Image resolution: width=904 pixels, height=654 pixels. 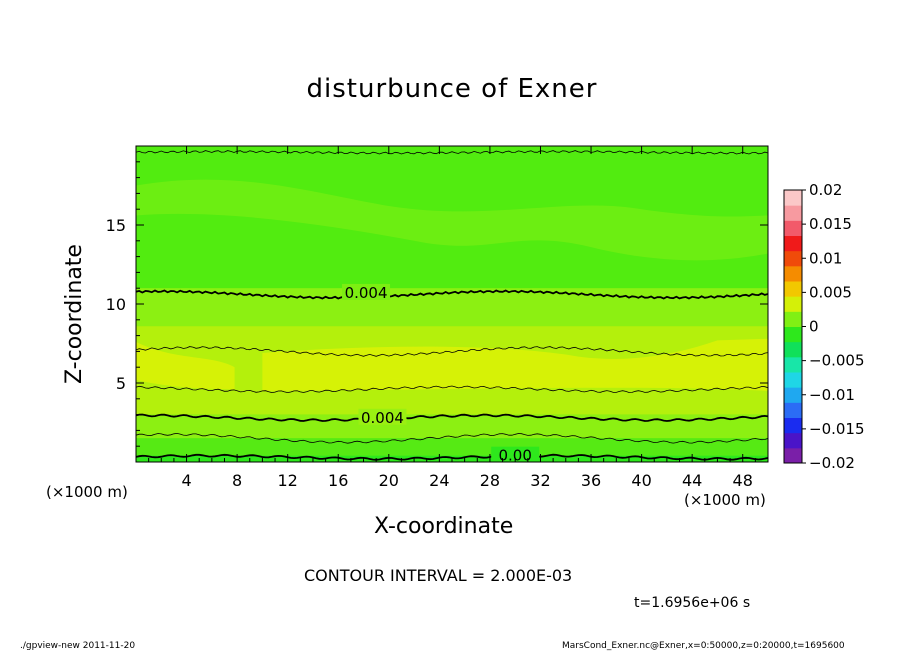 What do you see at coordinates (452, 294) in the screenshot?
I see `contour-0004-upper` at bounding box center [452, 294].